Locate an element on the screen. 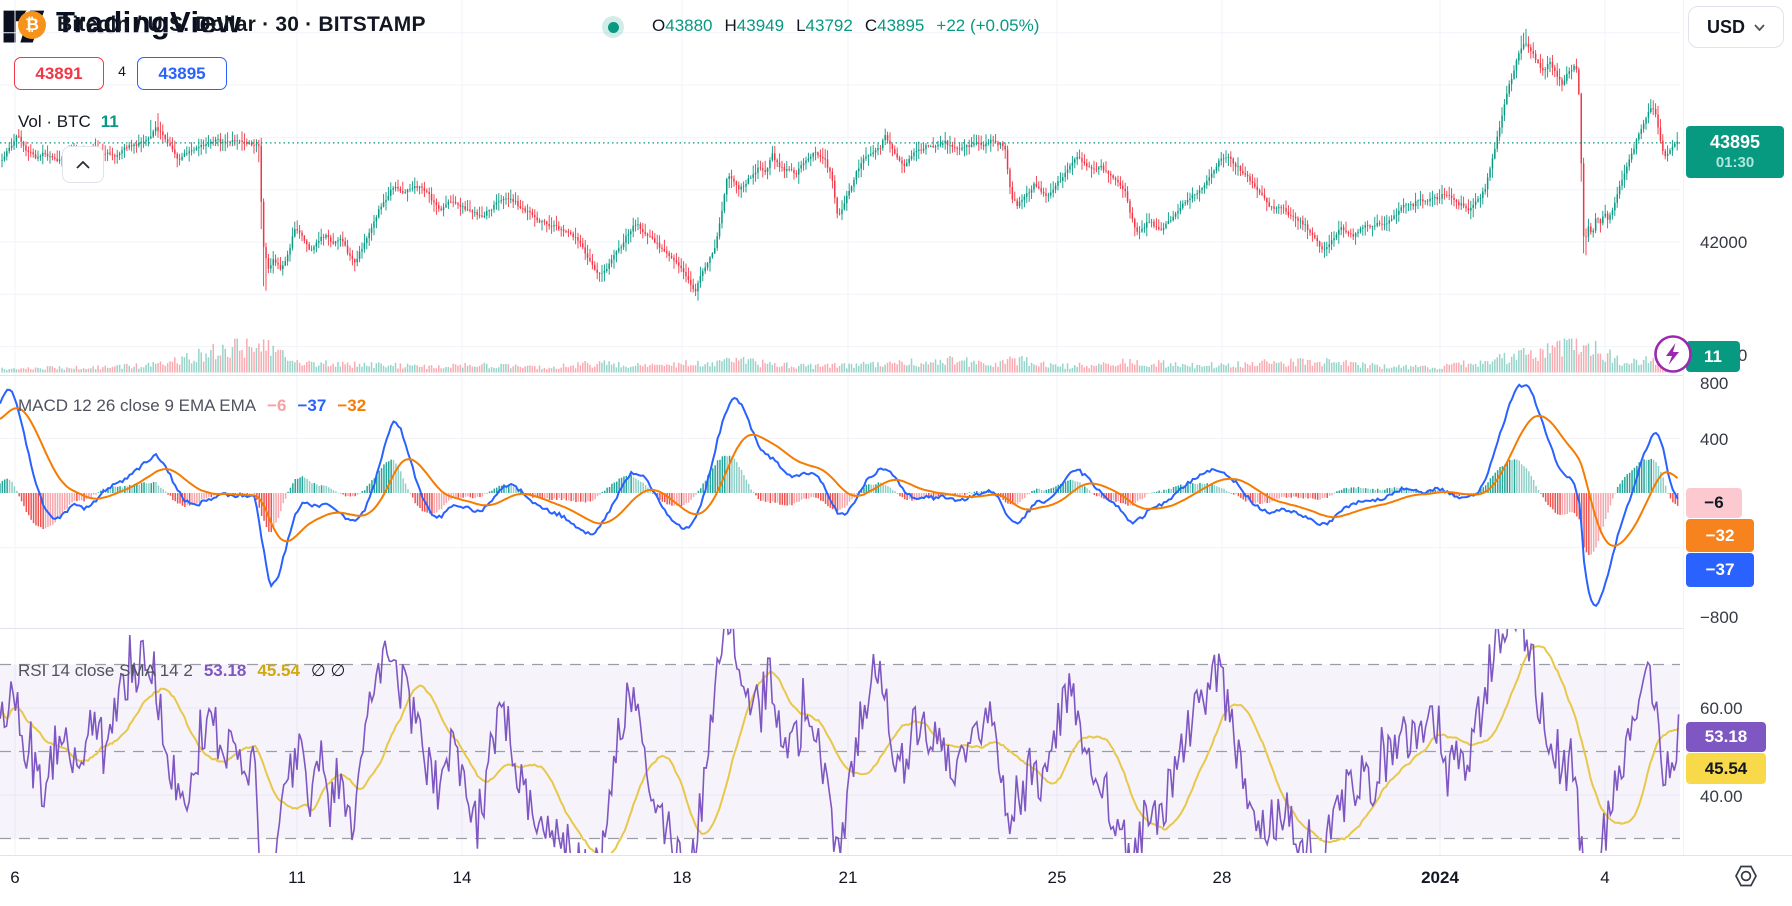  time-label: 4 is located at coordinates (1605, 877).